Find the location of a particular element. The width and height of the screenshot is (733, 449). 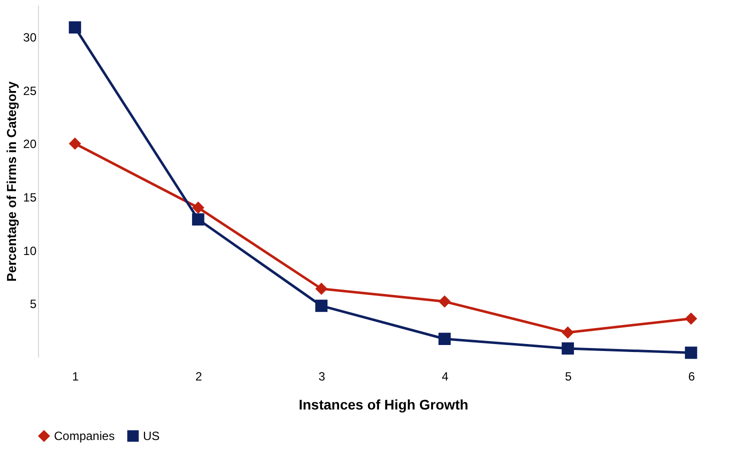

x-tick-label: 3 is located at coordinates (322, 377).